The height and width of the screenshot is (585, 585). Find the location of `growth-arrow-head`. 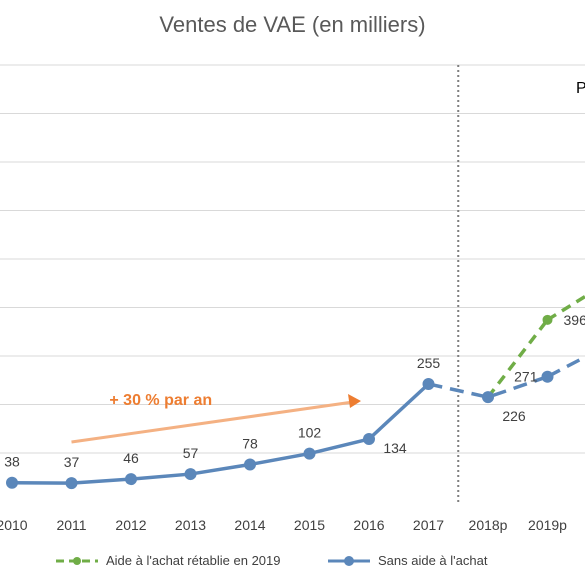

growth-arrow-head is located at coordinates (354, 401).